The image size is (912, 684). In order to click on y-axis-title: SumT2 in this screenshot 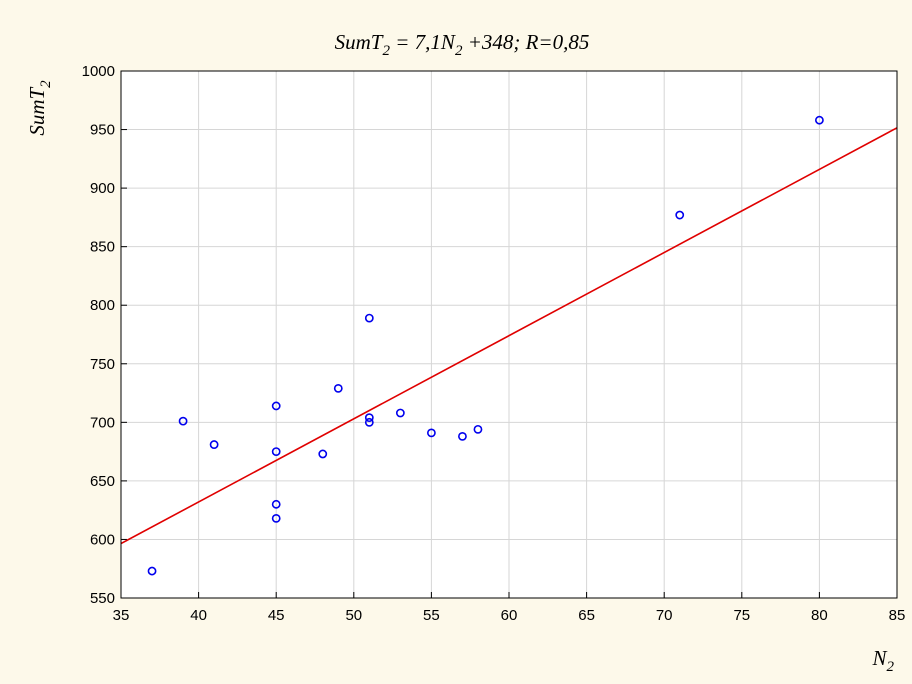, I will do `click(39, 108)`.